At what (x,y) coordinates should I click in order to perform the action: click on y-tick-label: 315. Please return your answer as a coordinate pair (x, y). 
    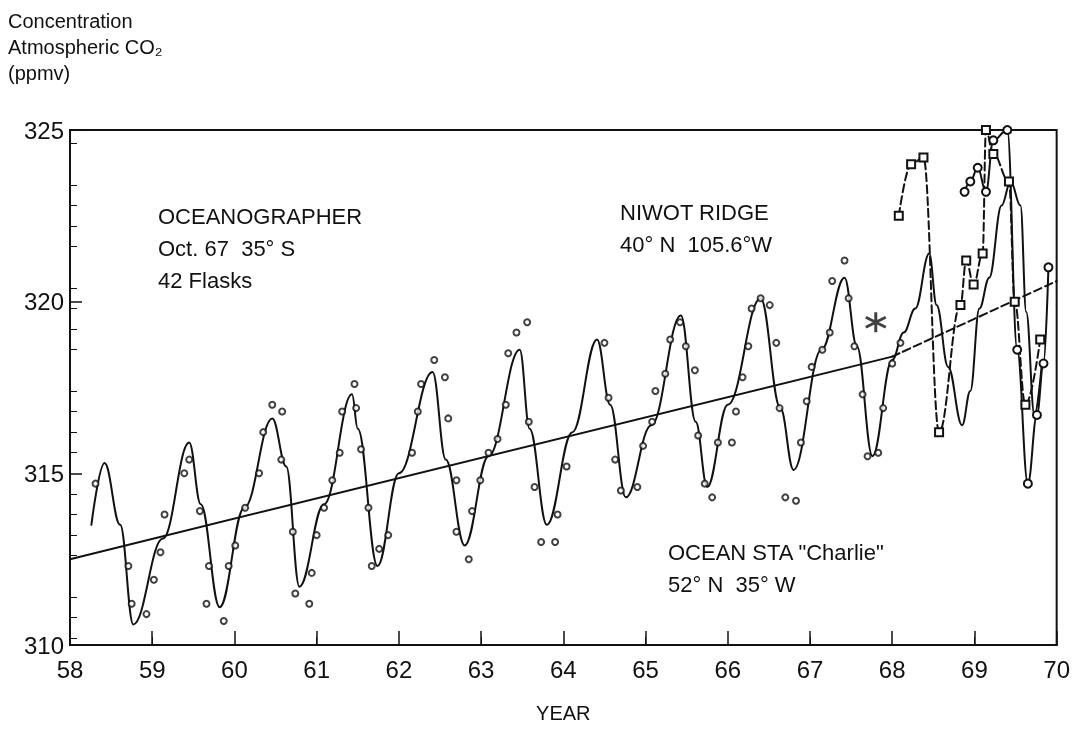
    Looking at the image, I should click on (43, 473).